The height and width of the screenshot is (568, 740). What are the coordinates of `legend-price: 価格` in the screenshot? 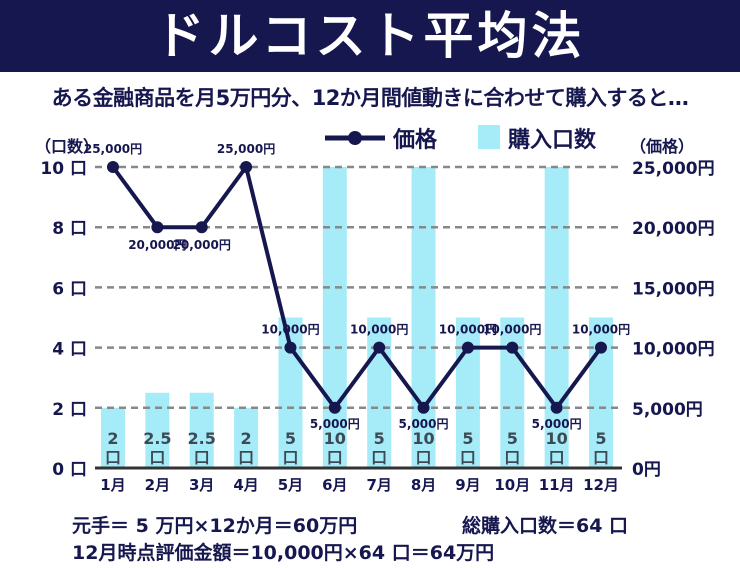 It's located at (415, 140).